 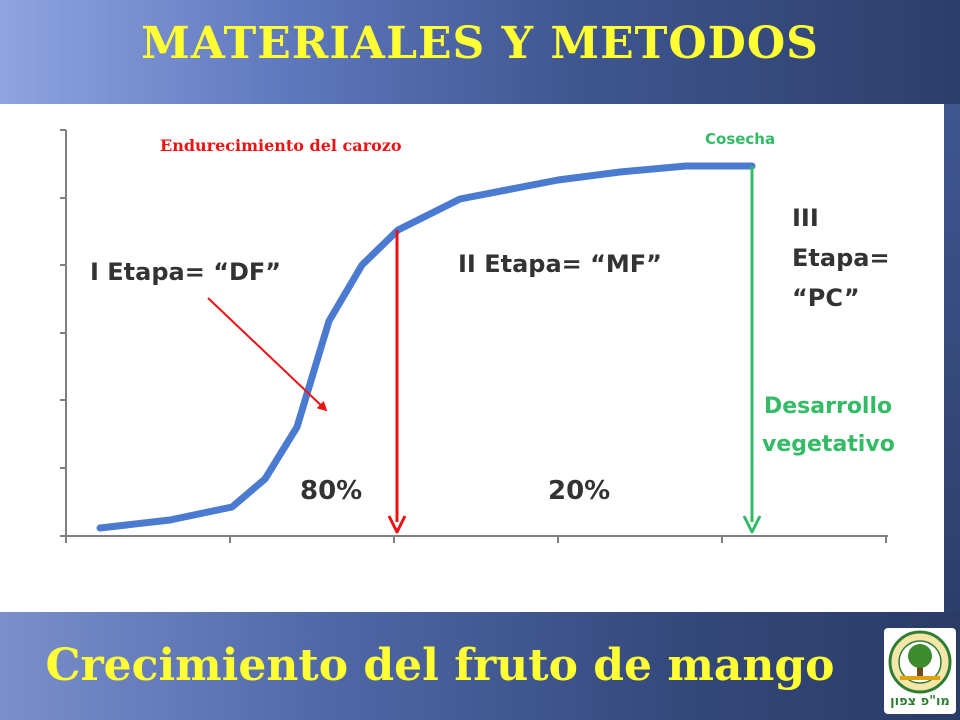 What do you see at coordinates (952, 358) in the screenshot?
I see `right-edge-strip` at bounding box center [952, 358].